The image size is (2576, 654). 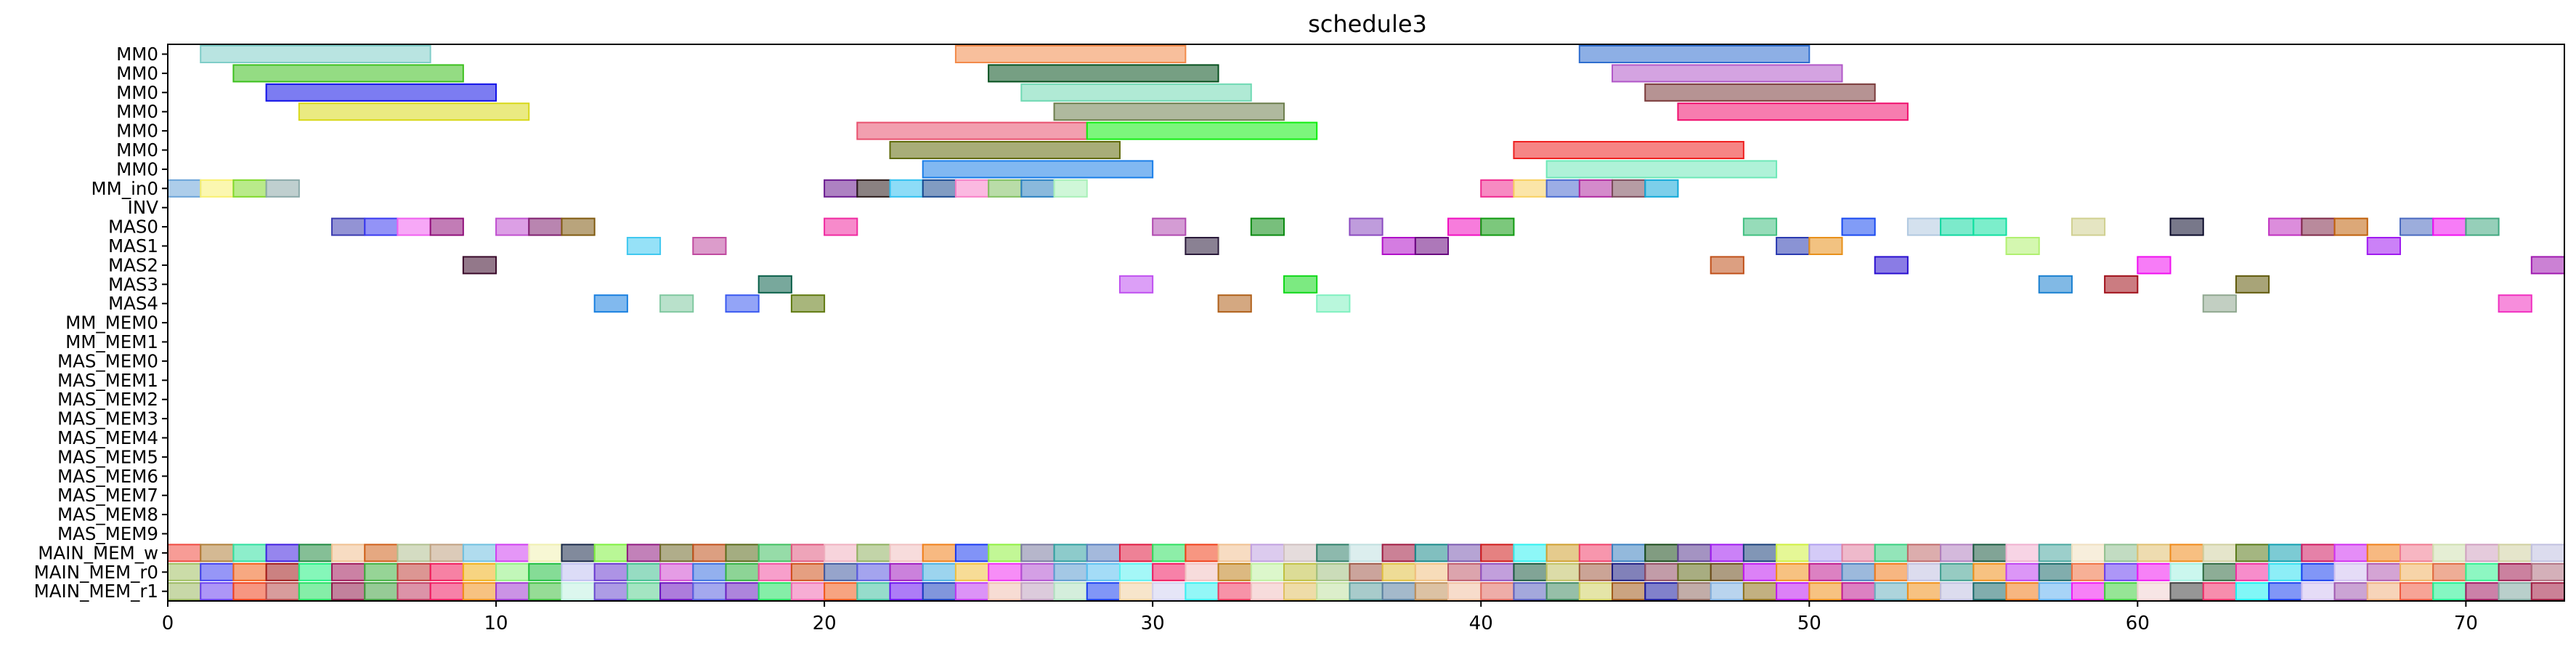 I want to click on x-tick-label: 20, so click(x=825, y=623).